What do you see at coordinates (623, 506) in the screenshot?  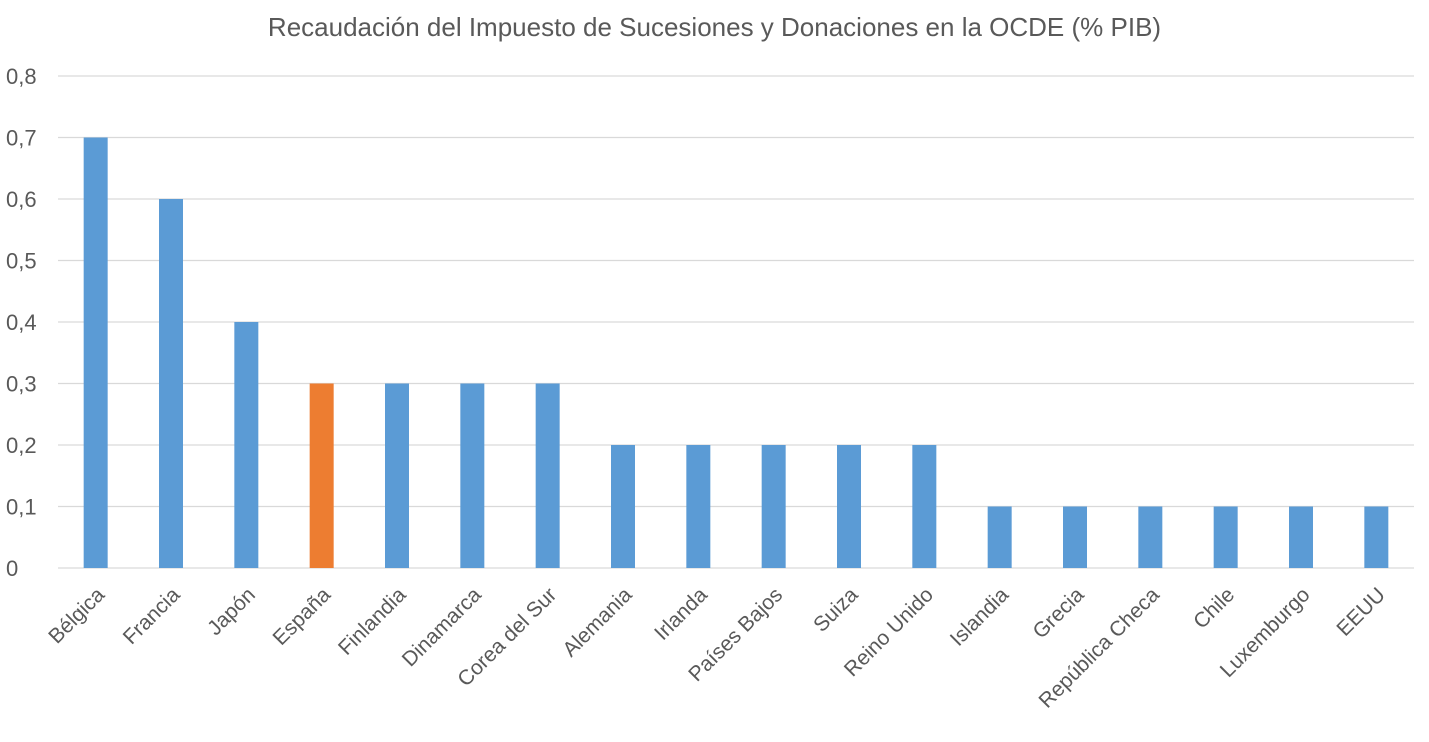 I see `bar-alemania` at bounding box center [623, 506].